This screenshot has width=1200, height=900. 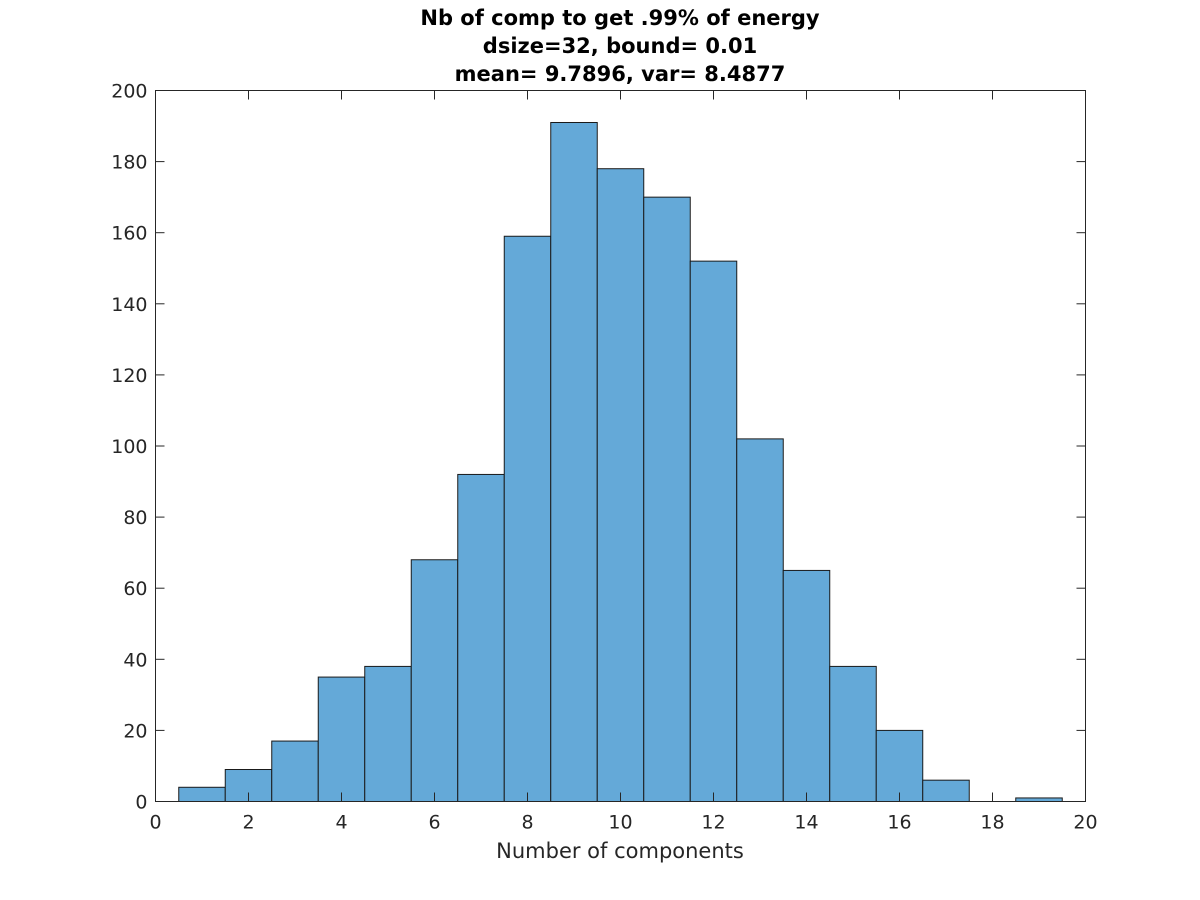 What do you see at coordinates (135, 731) in the screenshot?
I see `y-tick-label: 20` at bounding box center [135, 731].